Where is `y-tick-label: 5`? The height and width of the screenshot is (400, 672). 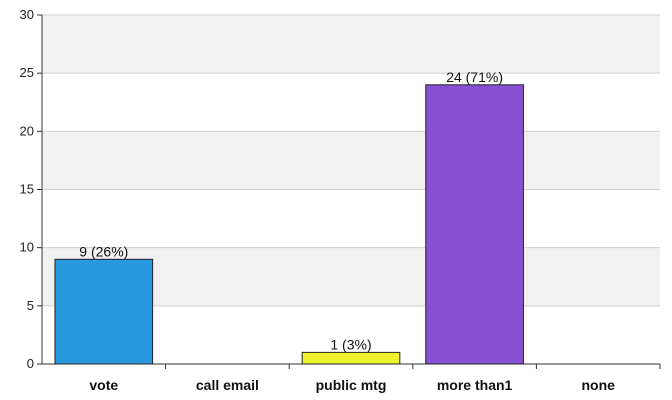
y-tick-label: 5 is located at coordinates (30, 305).